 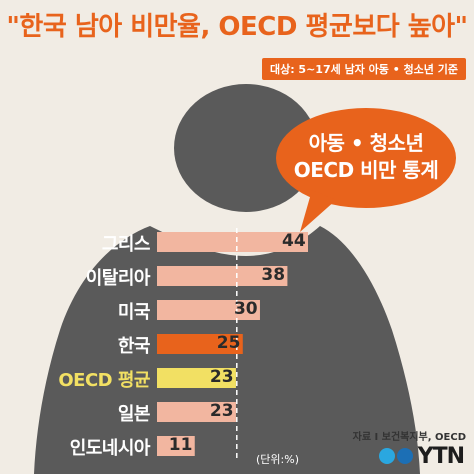 I want to click on bubble-line-2: OECD 비만 통계, so click(x=366, y=170).